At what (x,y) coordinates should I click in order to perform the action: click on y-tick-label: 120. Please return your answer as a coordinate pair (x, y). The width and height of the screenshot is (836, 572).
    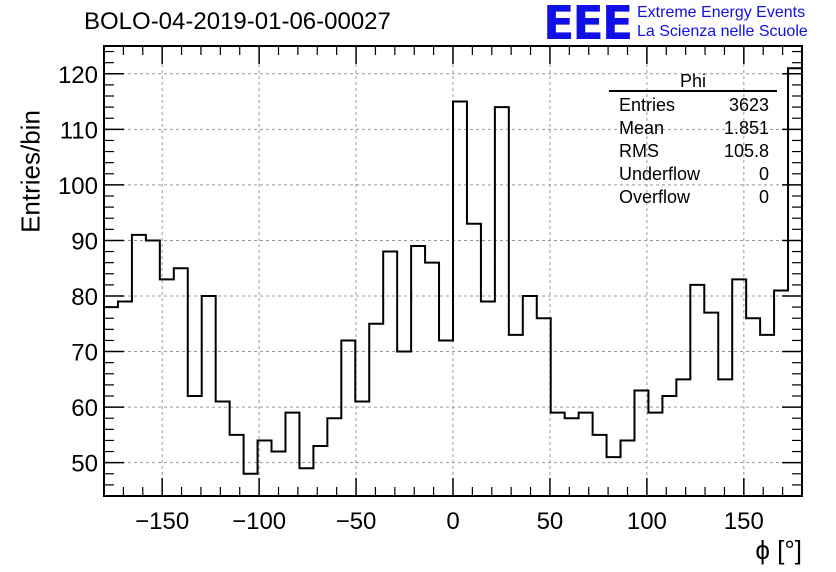
    Looking at the image, I should click on (78, 75).